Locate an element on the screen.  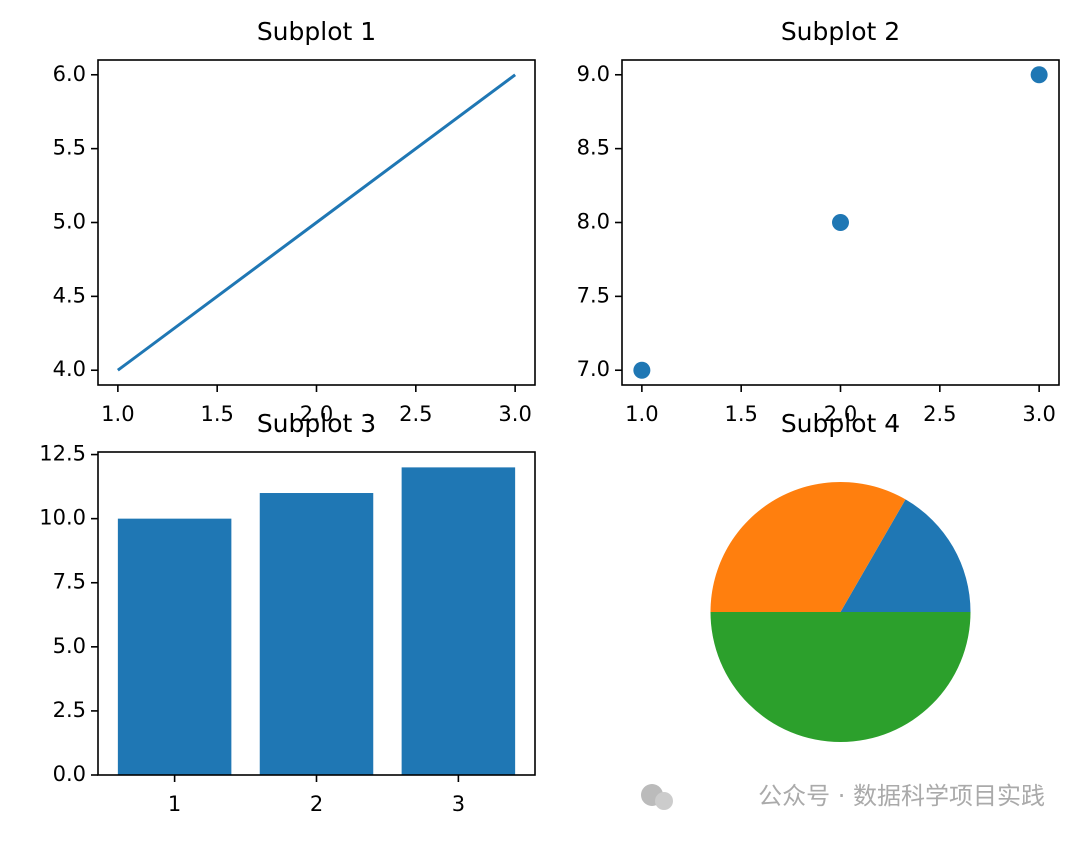
y-tick-label: 7.0 is located at coordinates (593, 369).